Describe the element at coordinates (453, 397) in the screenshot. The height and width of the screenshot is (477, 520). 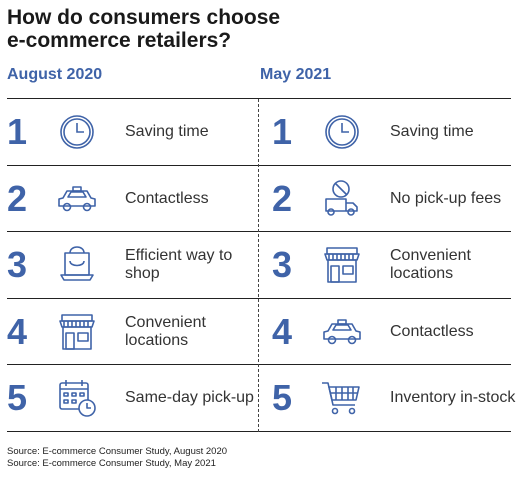
I see `item-label: Inventory in-stock` at that location.